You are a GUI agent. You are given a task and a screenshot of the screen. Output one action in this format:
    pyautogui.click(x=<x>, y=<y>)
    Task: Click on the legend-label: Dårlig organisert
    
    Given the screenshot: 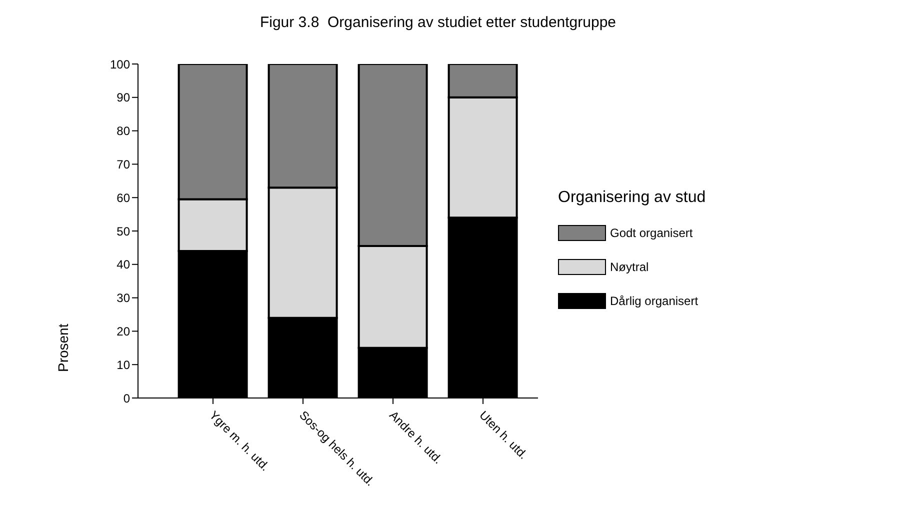 What is the action you would take?
    pyautogui.click(x=654, y=301)
    